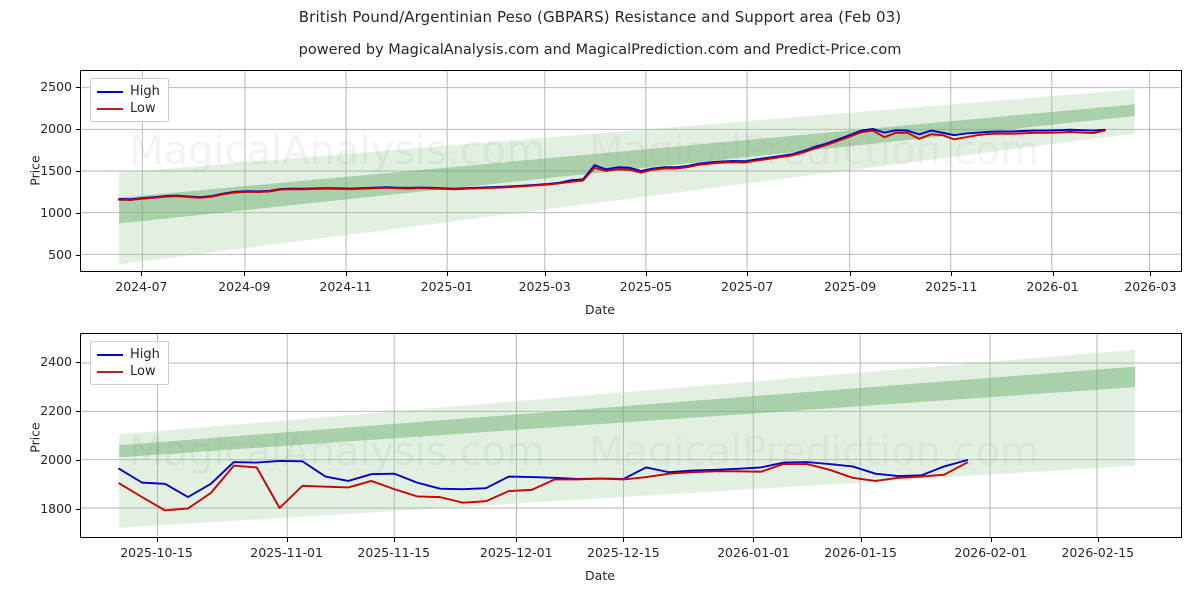 This screenshot has width=1200, height=600. What do you see at coordinates (860, 552) in the screenshot?
I see `x-tick-label: 2026-01-15` at bounding box center [860, 552].